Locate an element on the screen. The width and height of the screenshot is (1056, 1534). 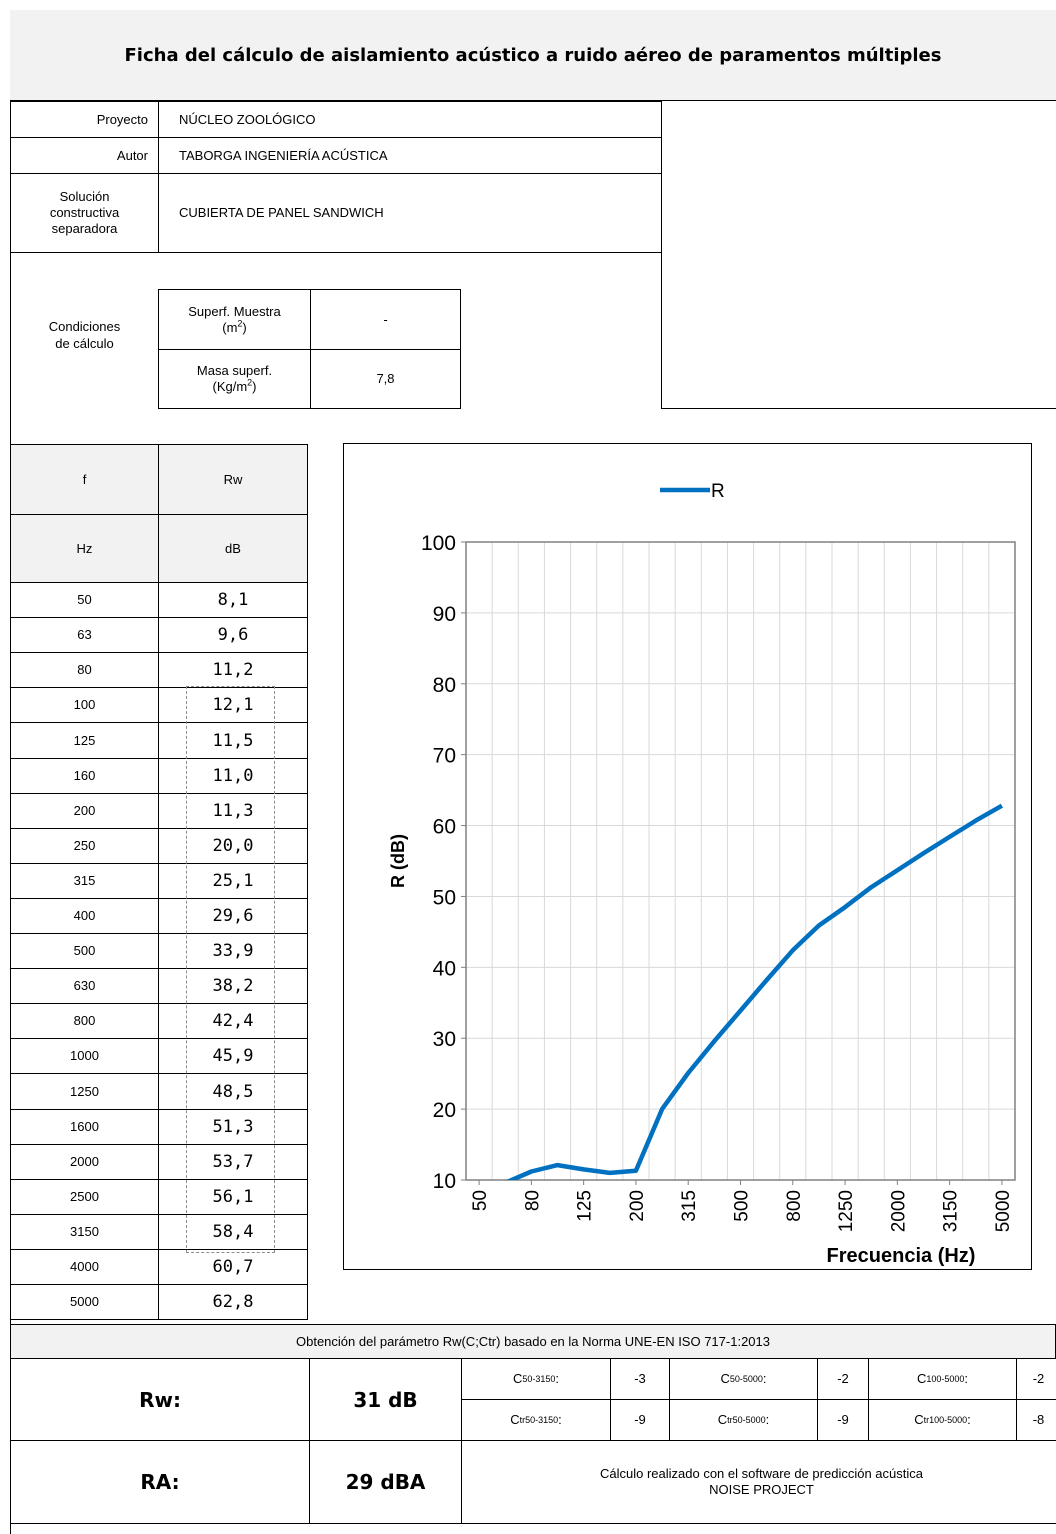
table-cell-frequency: 400 is located at coordinates (84, 916).